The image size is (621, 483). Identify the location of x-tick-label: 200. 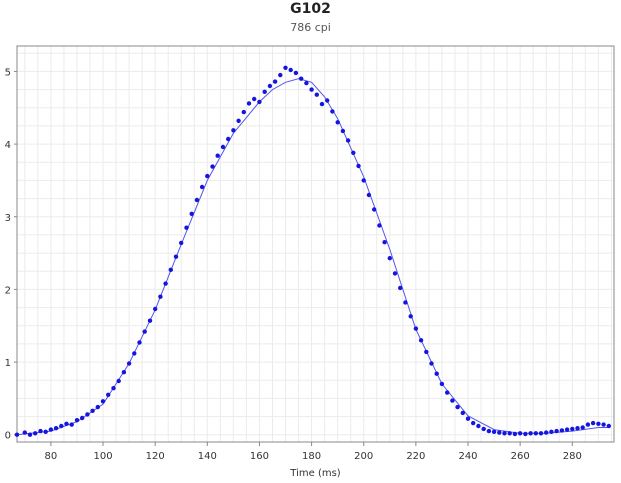
(363, 456).